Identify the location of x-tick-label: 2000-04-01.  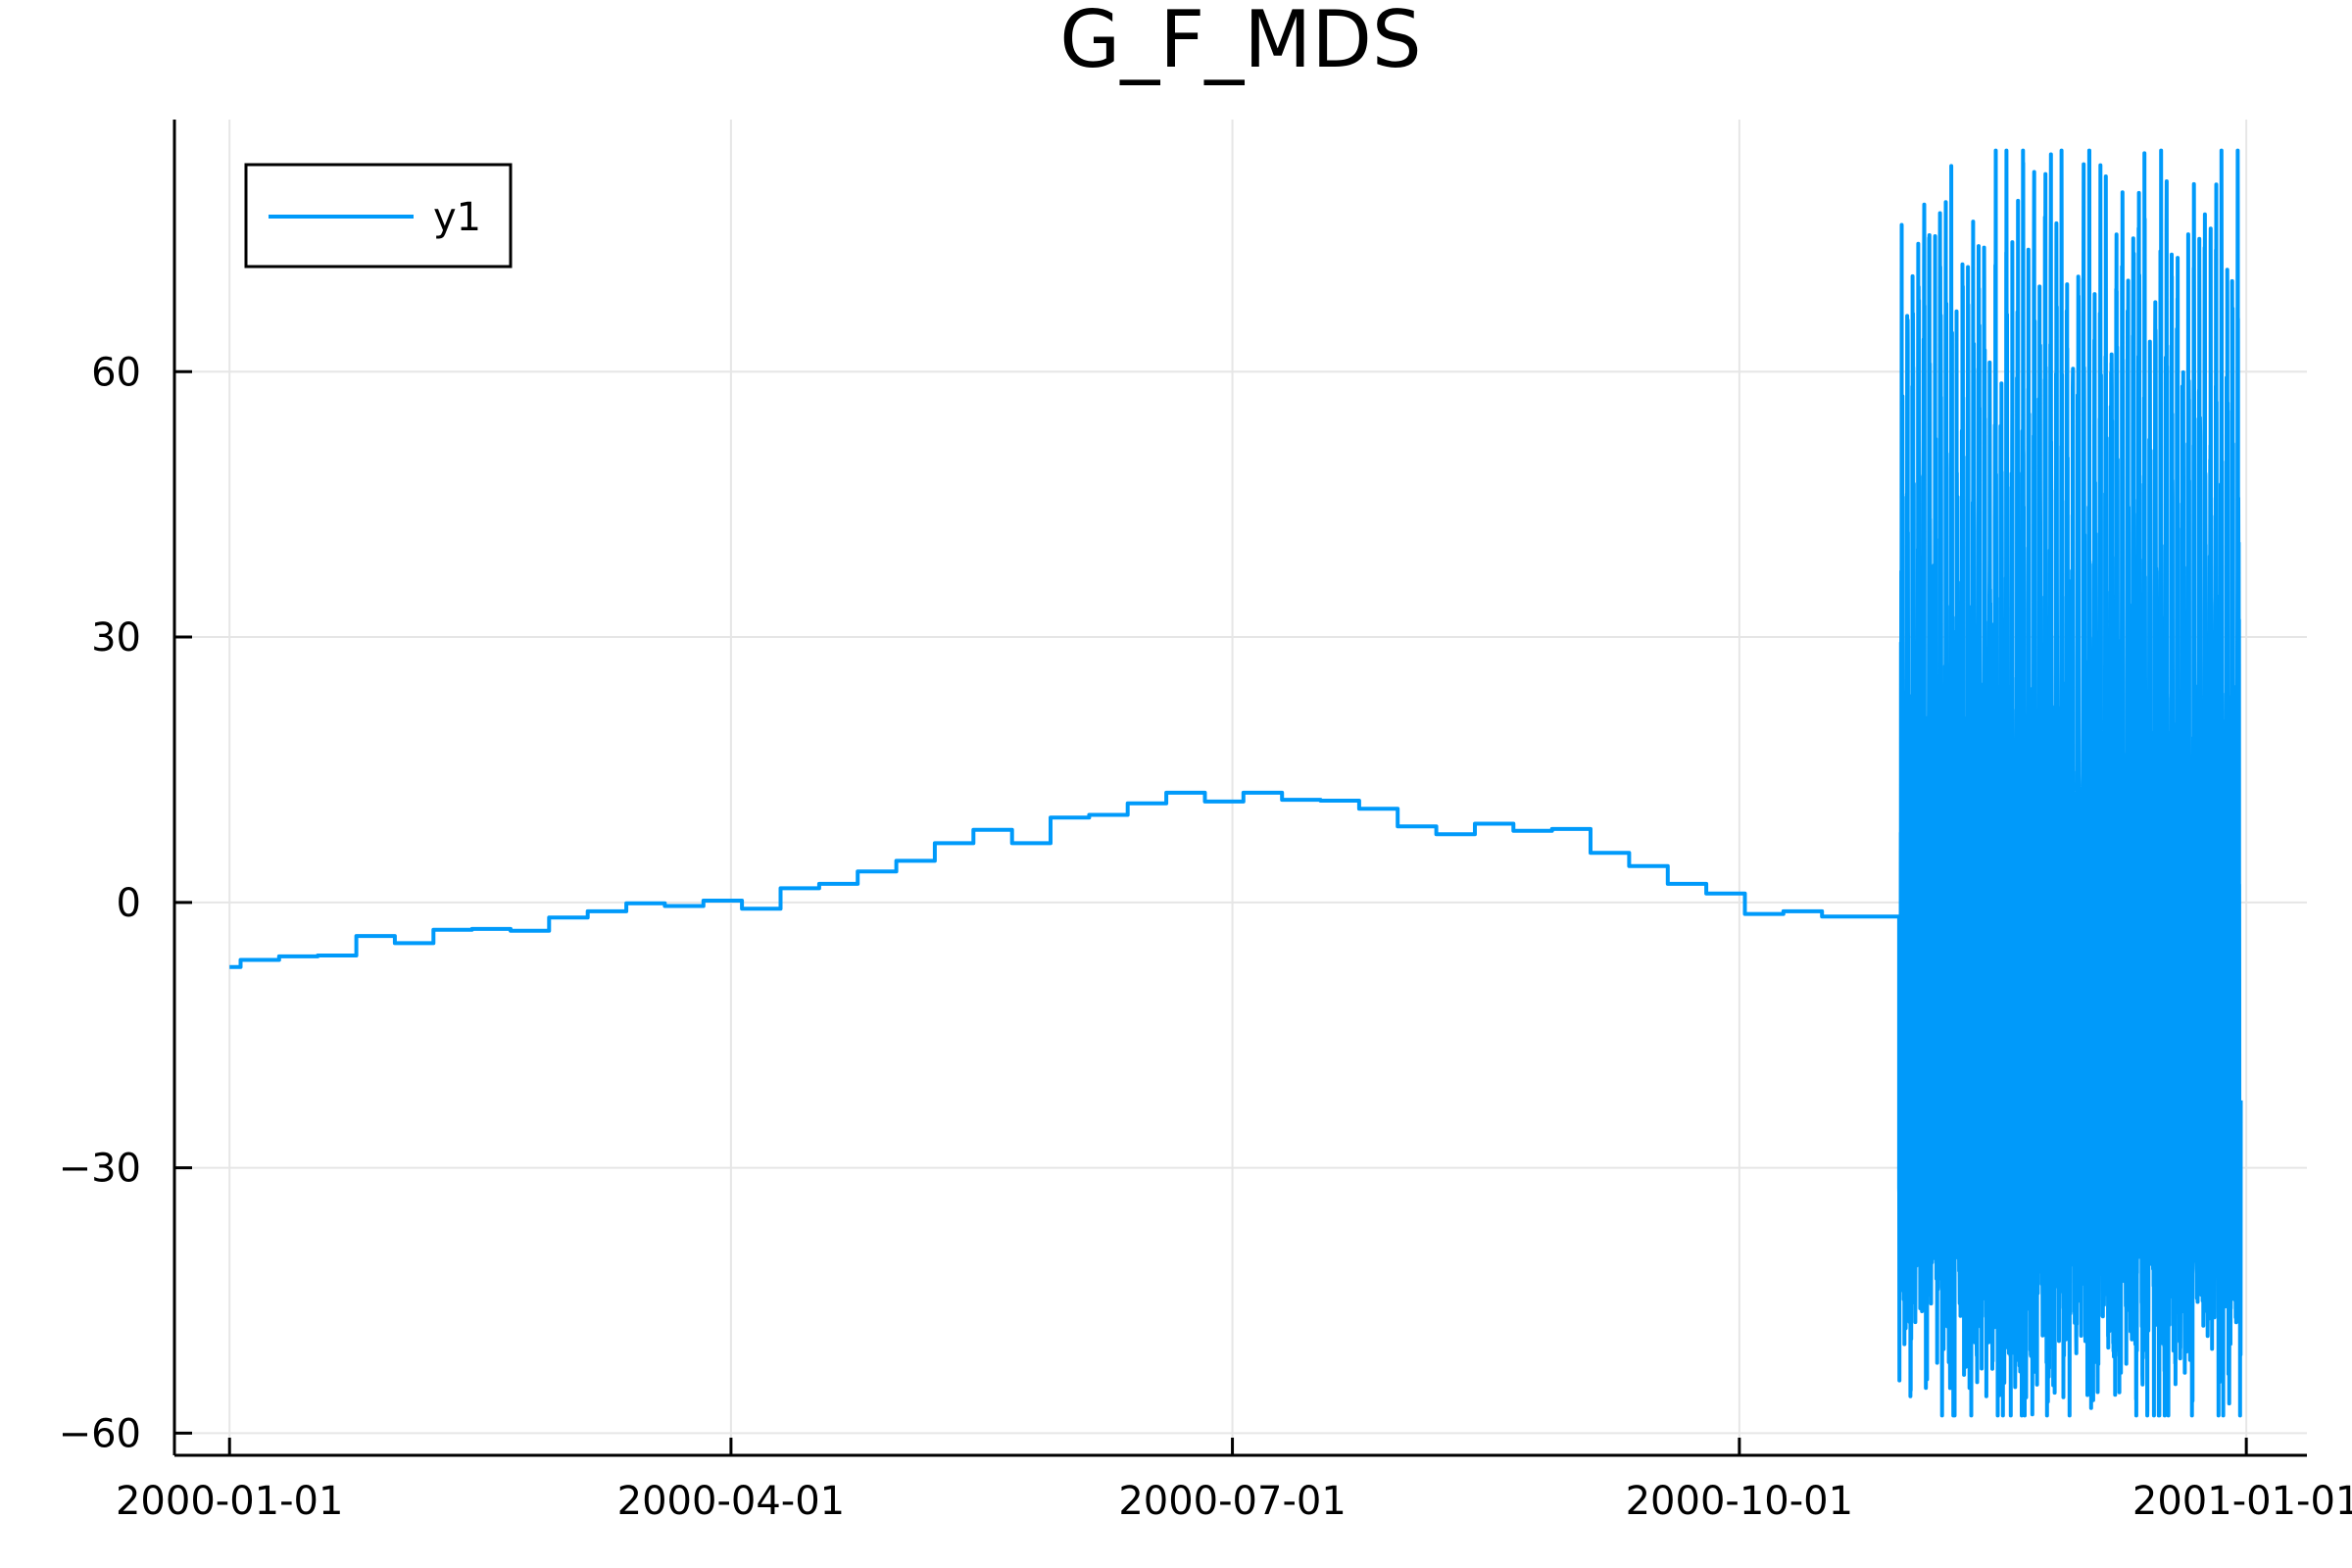
(731, 1501).